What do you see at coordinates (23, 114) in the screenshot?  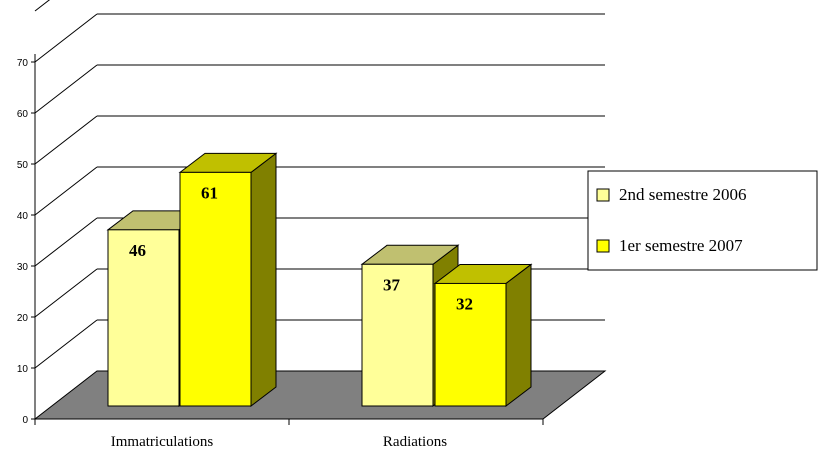 I see `y-tick-label: 60` at bounding box center [23, 114].